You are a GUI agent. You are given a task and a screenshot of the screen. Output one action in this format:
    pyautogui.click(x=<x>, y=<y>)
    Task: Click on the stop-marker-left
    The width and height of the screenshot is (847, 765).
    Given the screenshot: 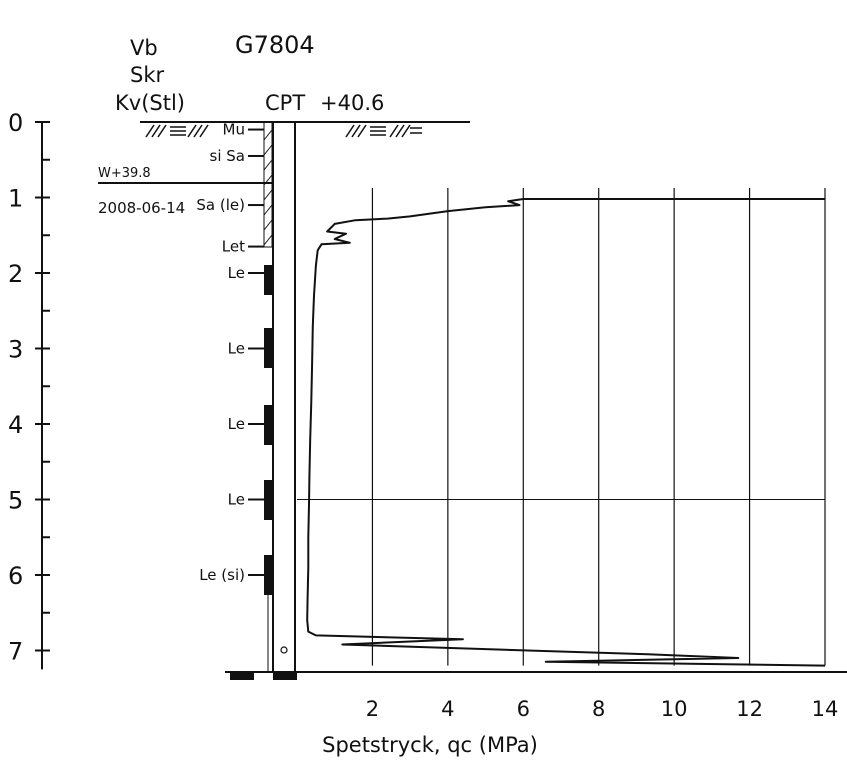 What is the action you would take?
    pyautogui.click(x=242, y=676)
    